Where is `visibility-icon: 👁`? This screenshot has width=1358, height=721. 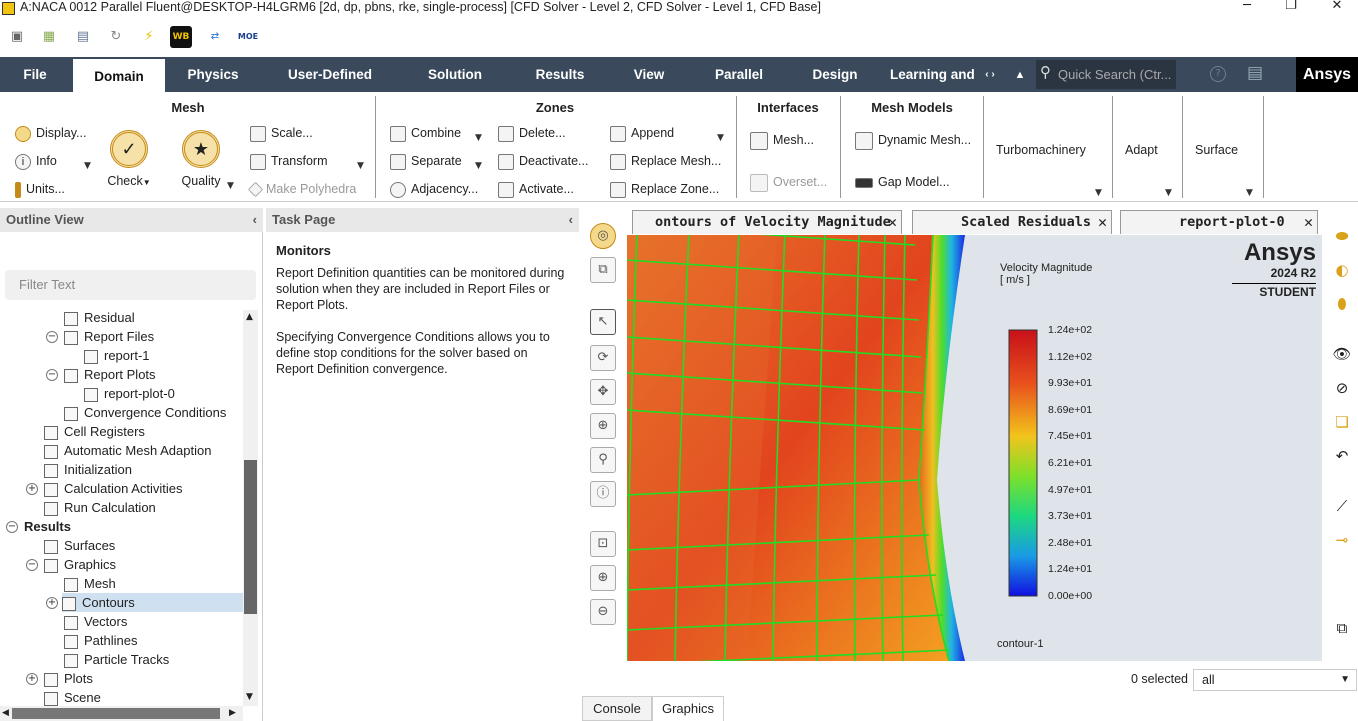
visibility-icon: 👁 is located at coordinates (1342, 354).